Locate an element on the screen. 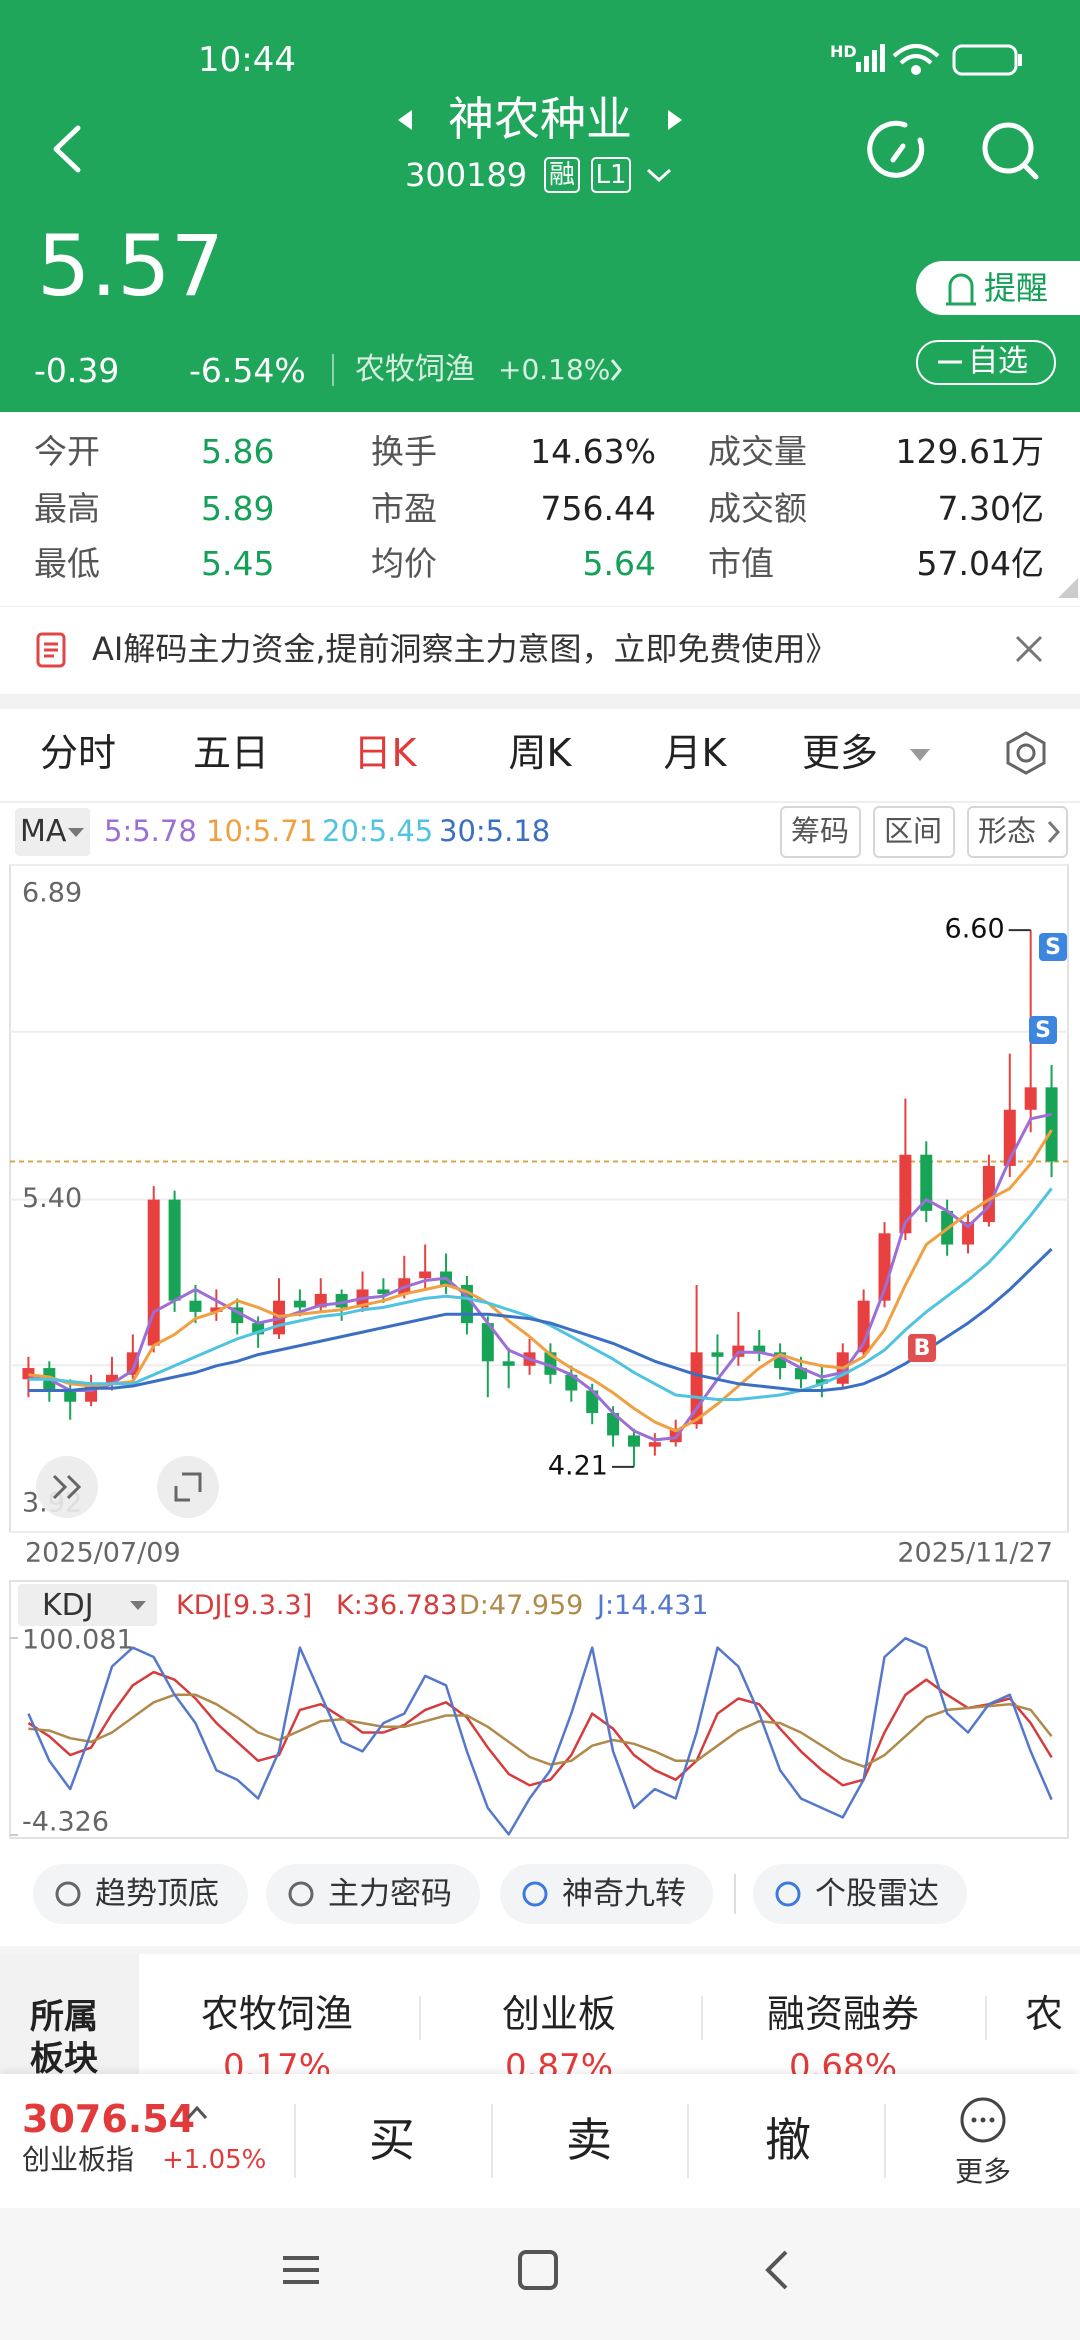  signal-badge is located at coordinates (1043, 1030).